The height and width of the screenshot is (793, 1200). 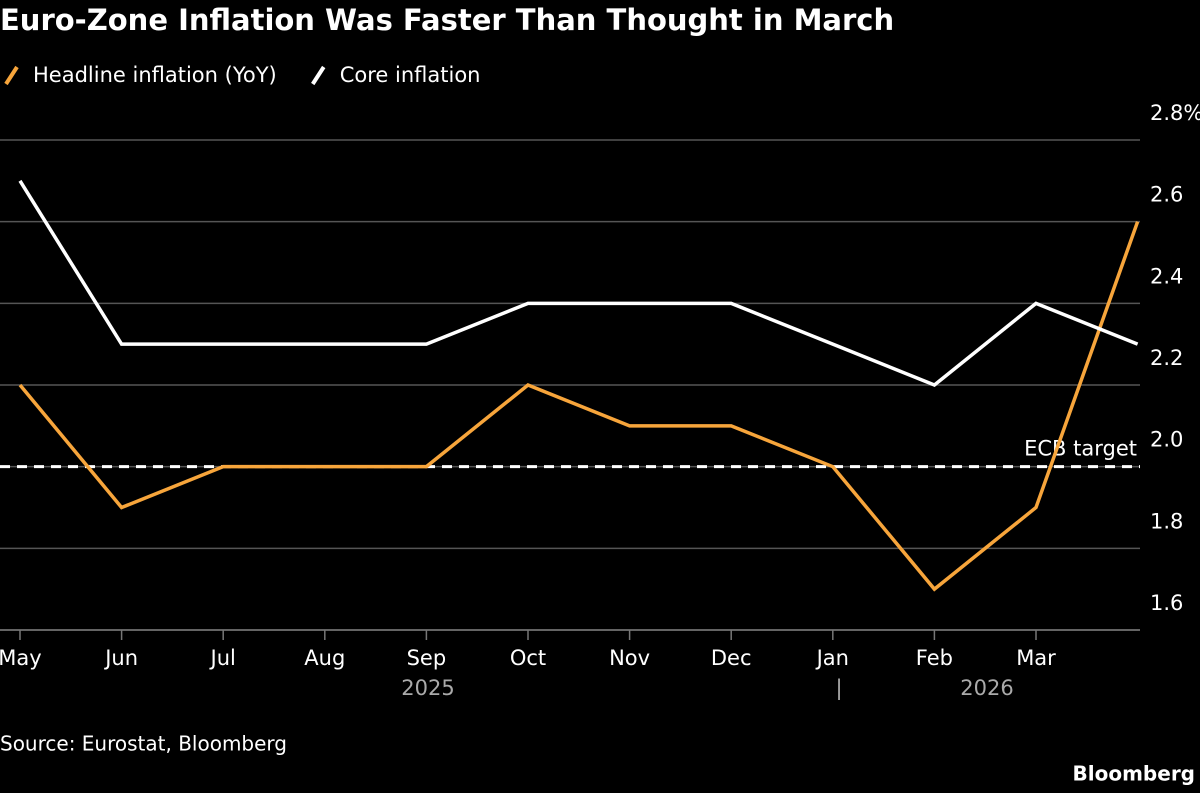 What do you see at coordinates (1166, 195) in the screenshot?
I see `y-tick-label: 2.6` at bounding box center [1166, 195].